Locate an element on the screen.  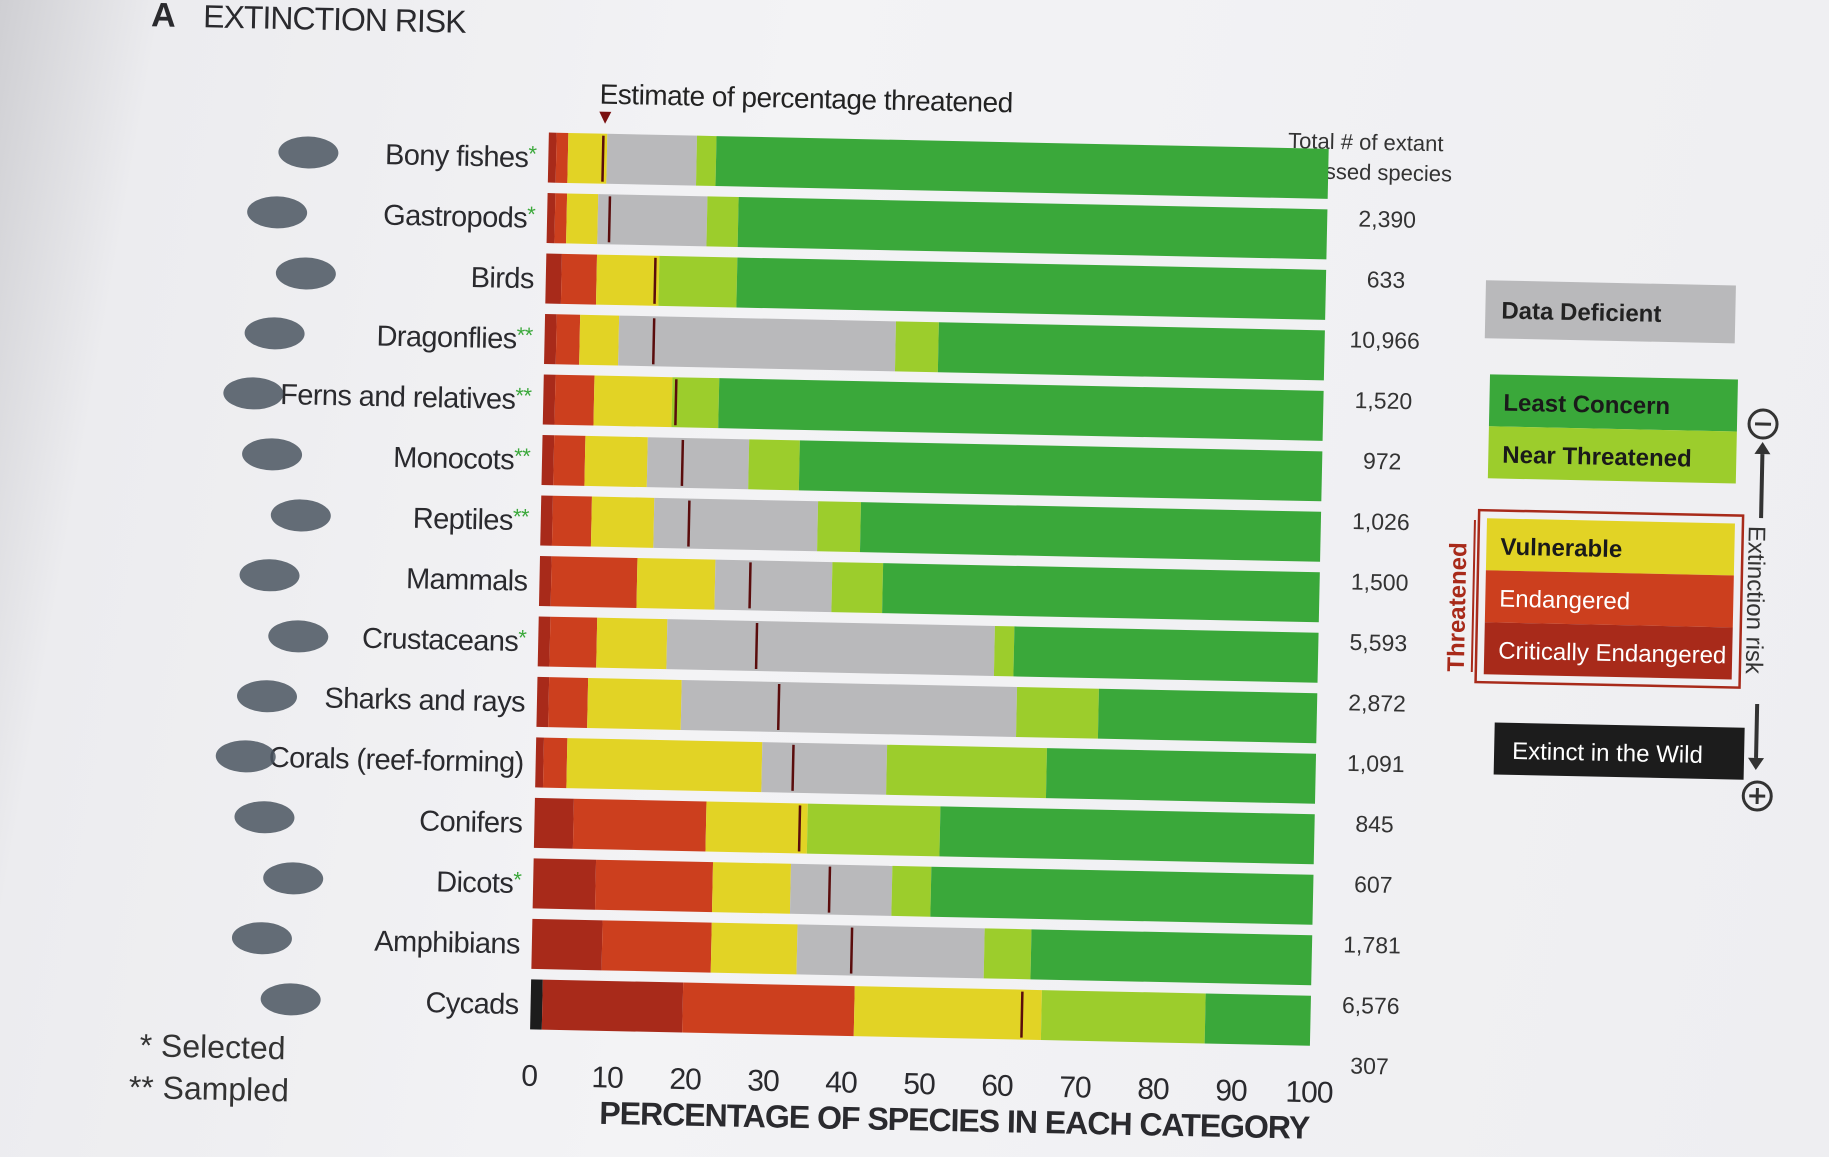
x-axis: 0 10 20 30 40 50 60 70 80 90 100 is located at coordinates (927, 1085).